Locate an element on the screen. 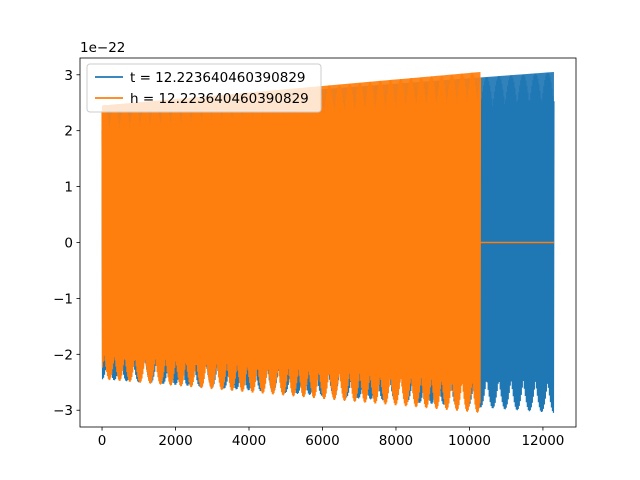 Image resolution: width=640 pixels, height=480 pixels. y-tick-label: 3 is located at coordinates (68, 76).